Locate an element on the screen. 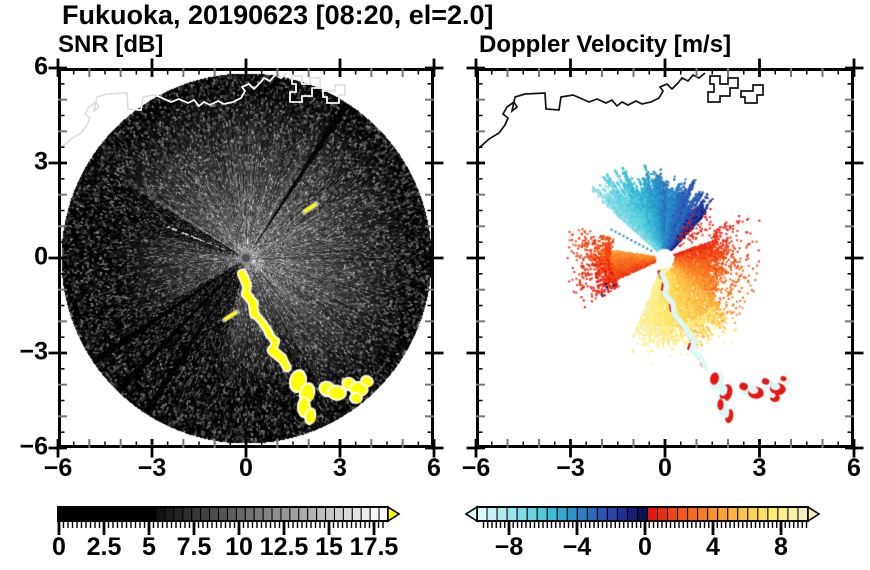 The height and width of the screenshot is (570, 870). snr-panel-title: SNR [dB] is located at coordinates (111, 44).